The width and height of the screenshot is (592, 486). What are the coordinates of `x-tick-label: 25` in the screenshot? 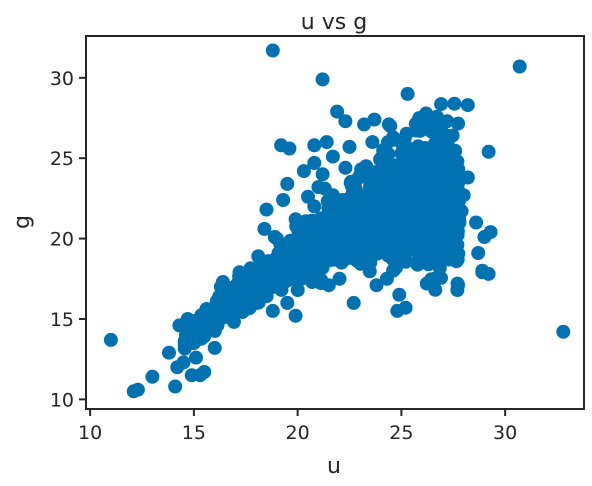 It's located at (401, 433).